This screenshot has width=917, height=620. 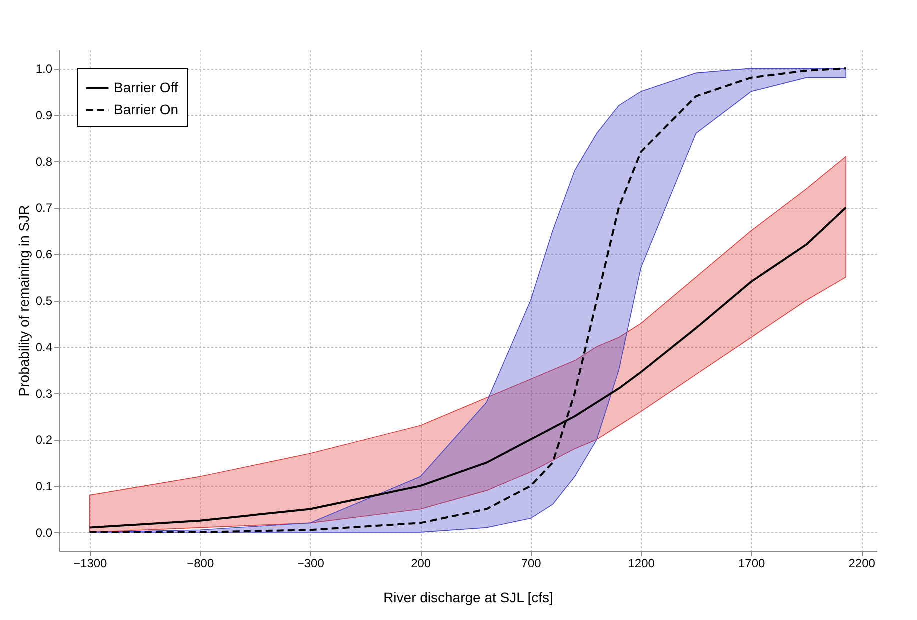 I want to click on y-tick-label: 0.2, so click(x=44, y=440).